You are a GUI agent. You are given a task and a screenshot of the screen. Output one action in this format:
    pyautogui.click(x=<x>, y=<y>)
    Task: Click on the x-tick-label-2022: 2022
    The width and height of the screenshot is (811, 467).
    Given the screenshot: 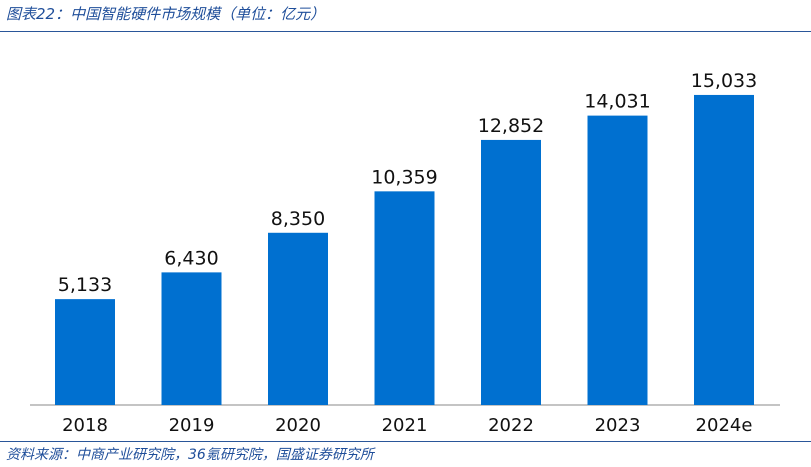 What is the action you would take?
    pyautogui.click(x=511, y=425)
    